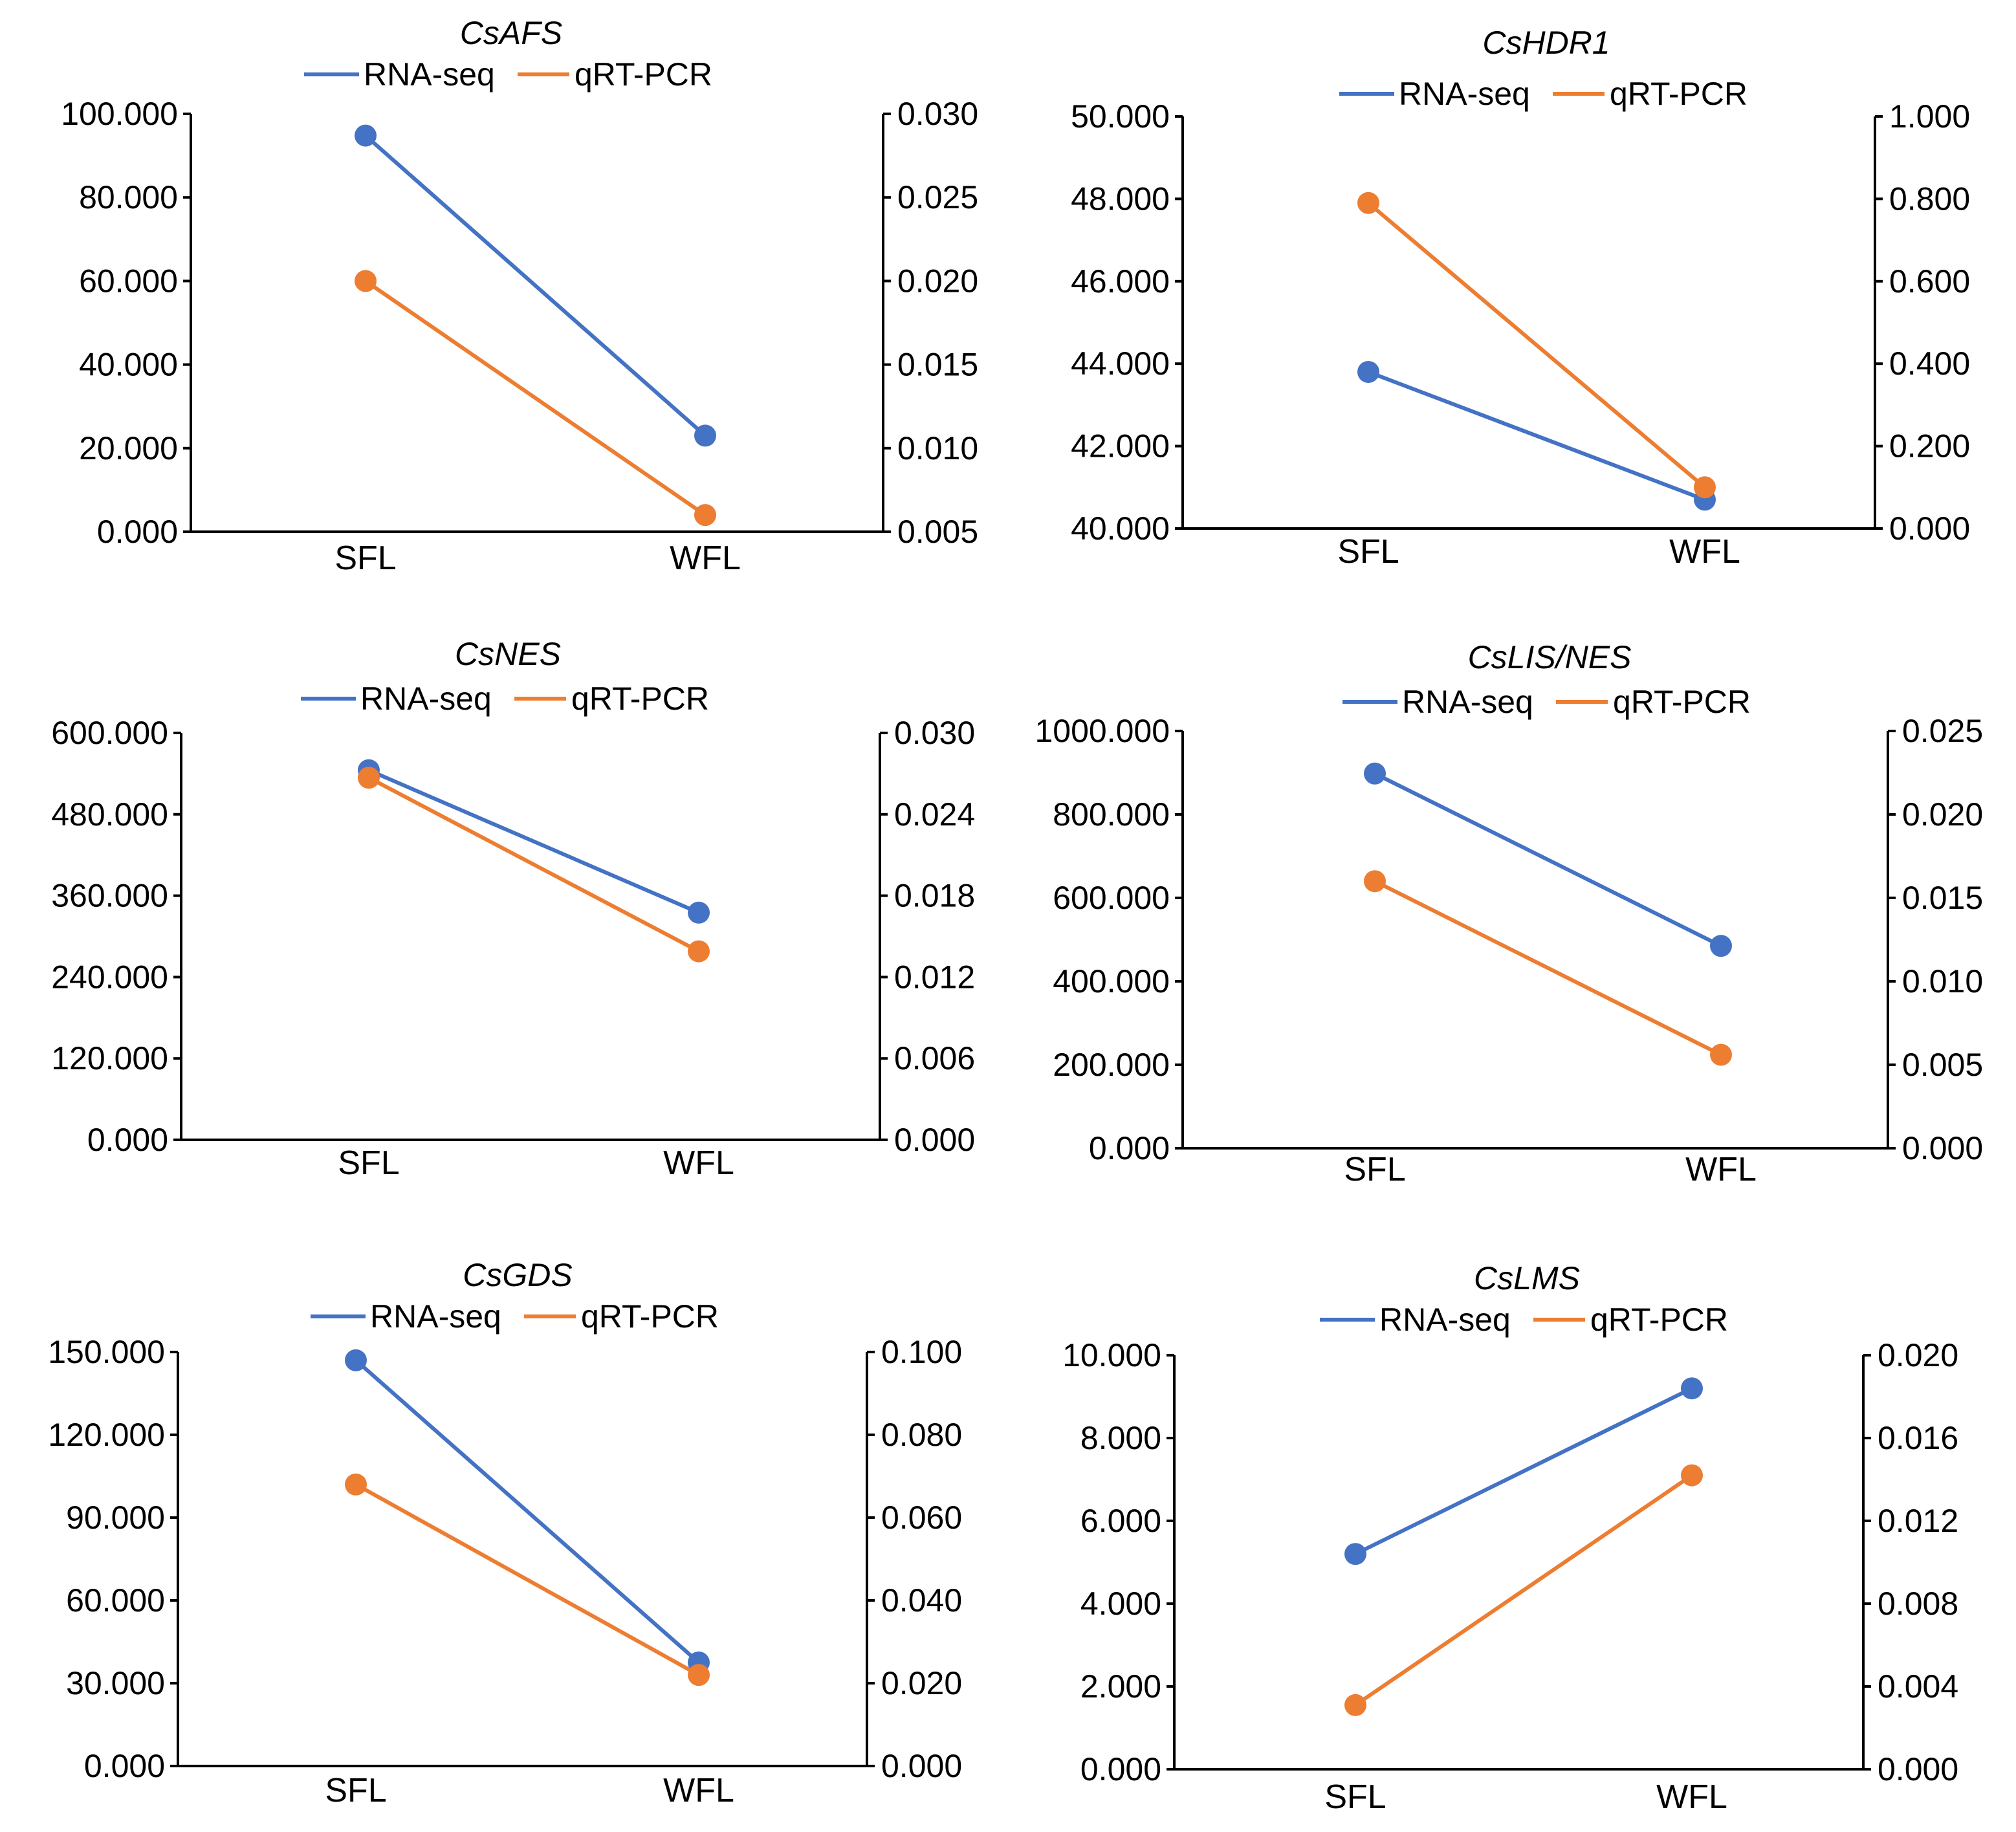 Image resolution: width=2016 pixels, height=1832 pixels. What do you see at coordinates (1102, 731) in the screenshot?
I see `y-left-tick-label: 1000.000` at bounding box center [1102, 731].